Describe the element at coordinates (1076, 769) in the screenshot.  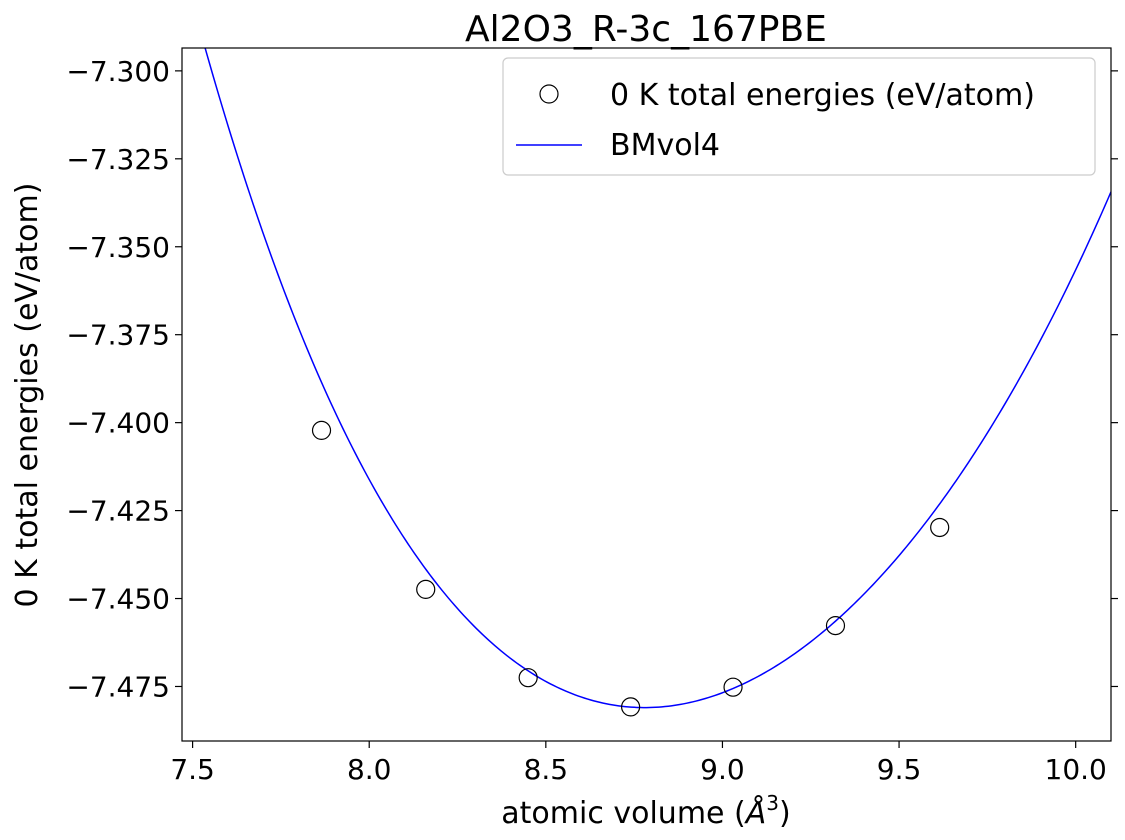
I see `x-tick-label: 10.0` at that location.